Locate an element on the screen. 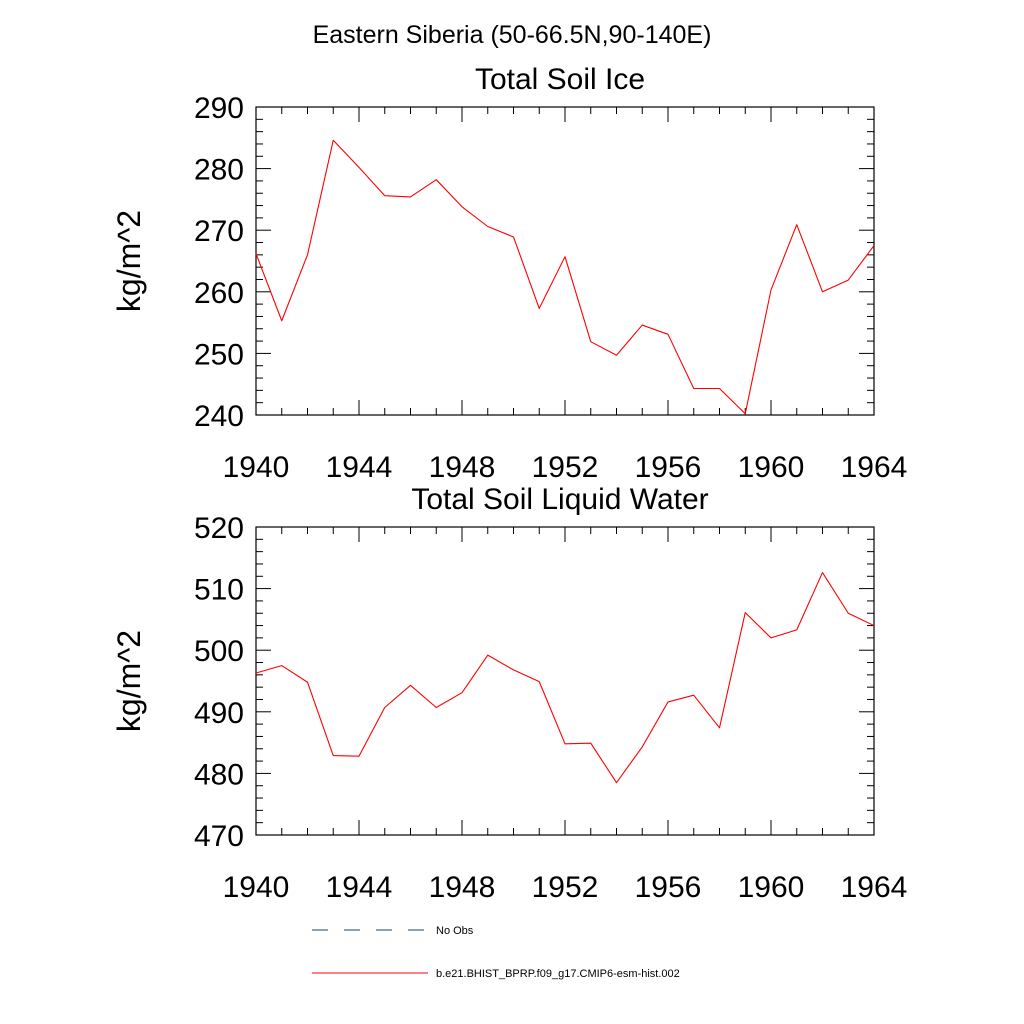 The height and width of the screenshot is (1024, 1024). legend-label: No Obs is located at coordinates (455, 931).